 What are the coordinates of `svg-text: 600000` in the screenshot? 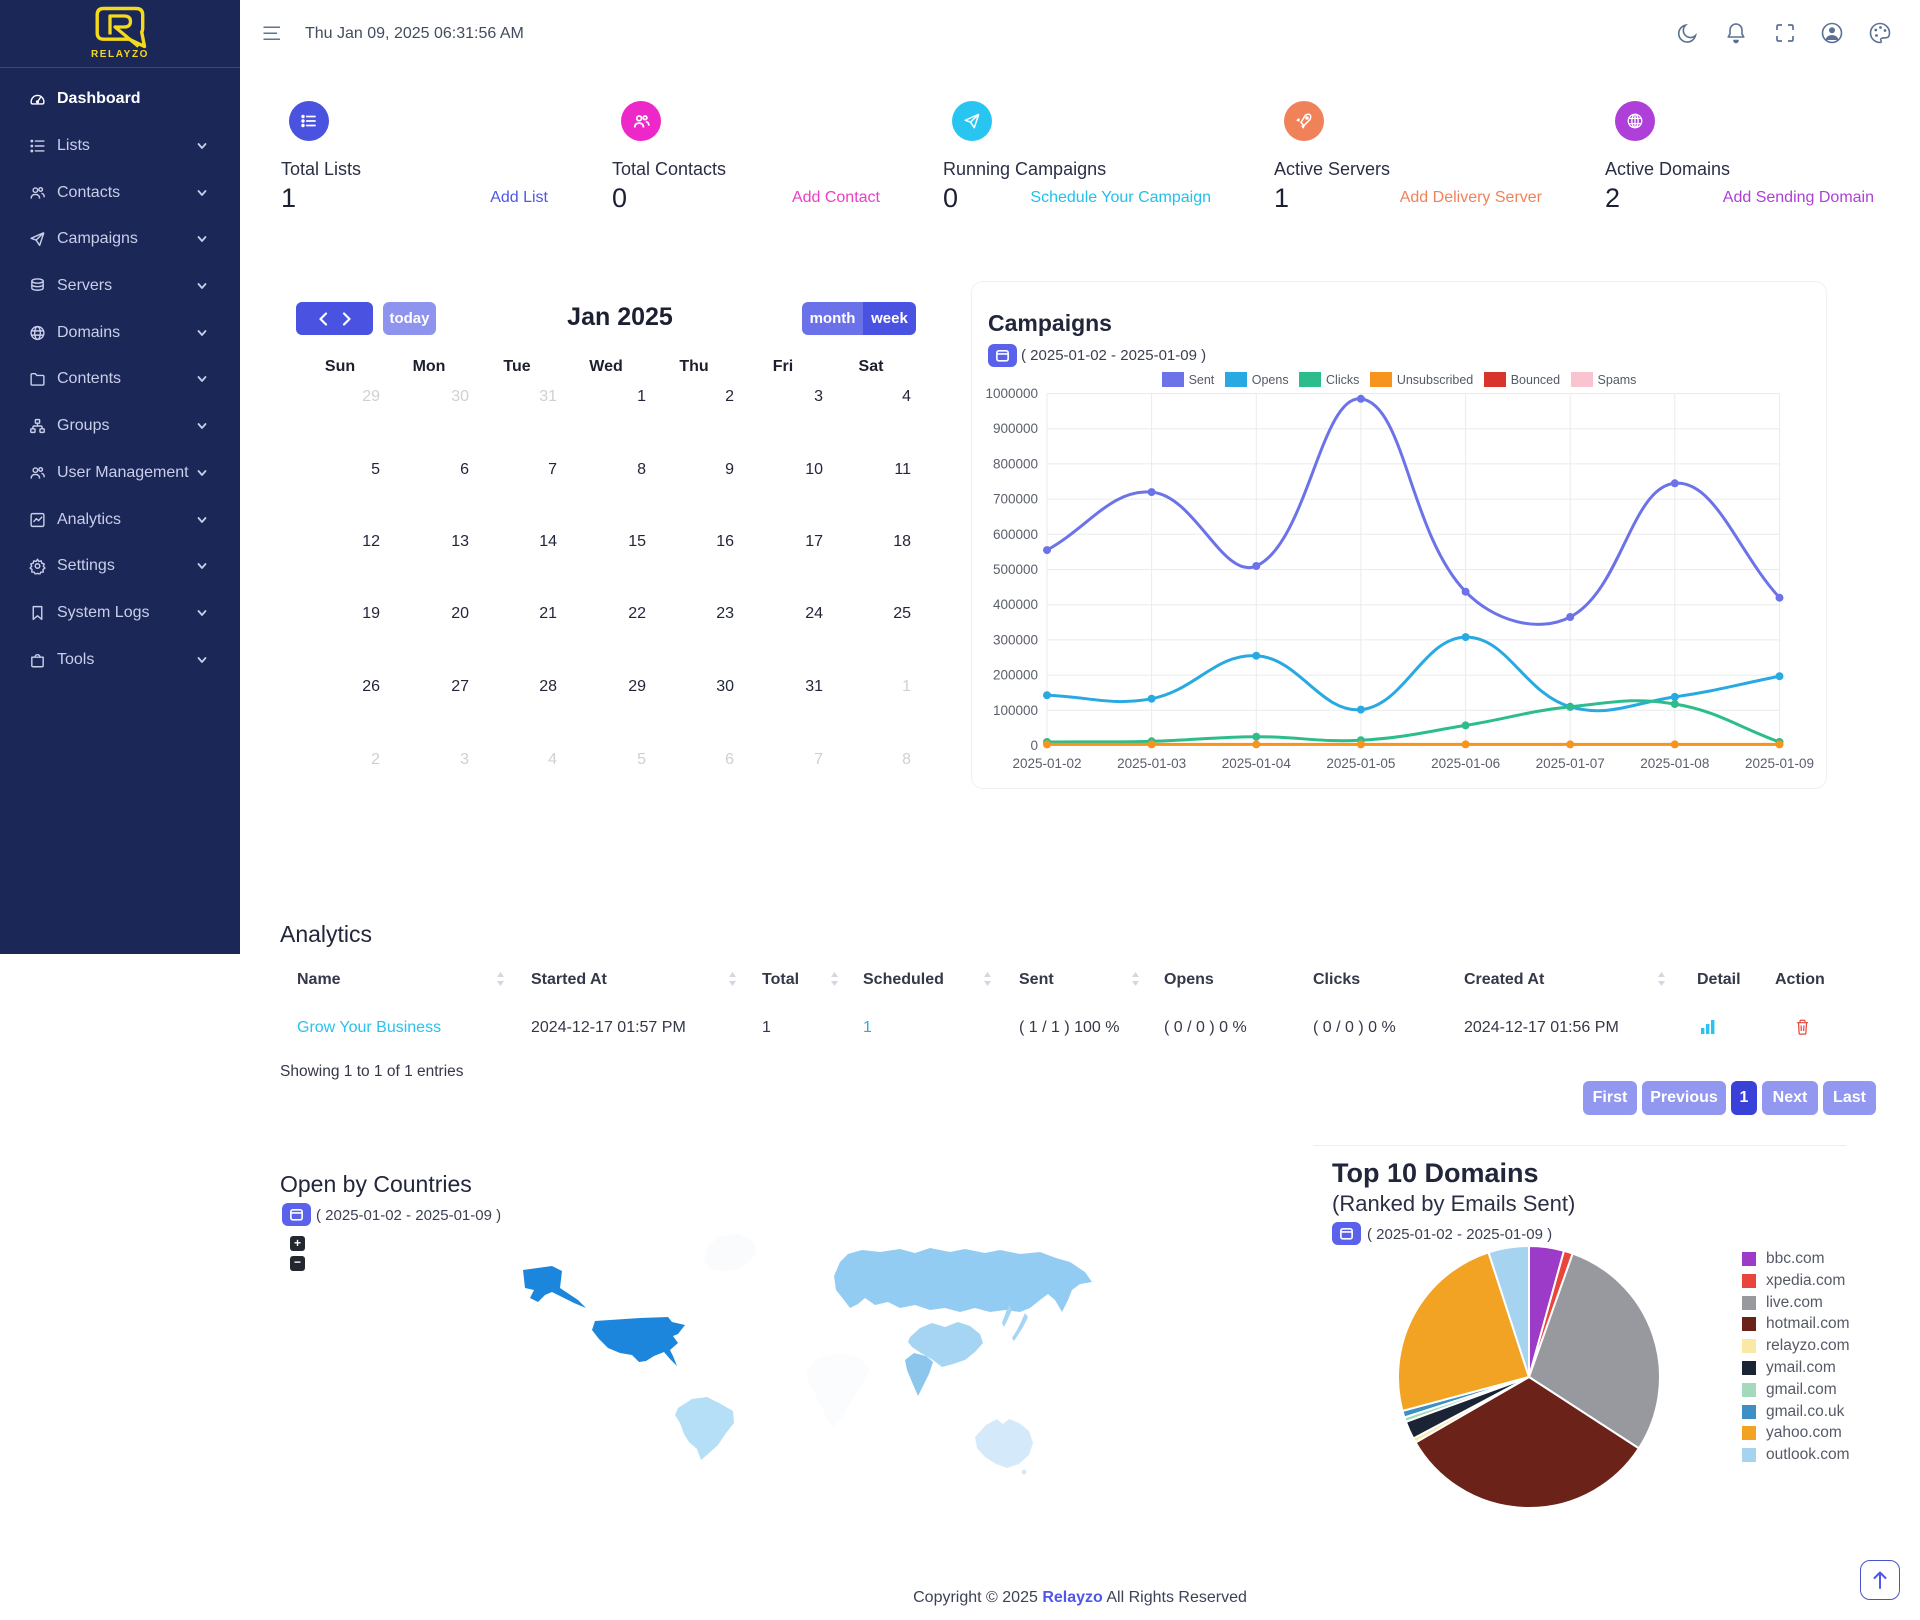 It's located at (1015, 534).